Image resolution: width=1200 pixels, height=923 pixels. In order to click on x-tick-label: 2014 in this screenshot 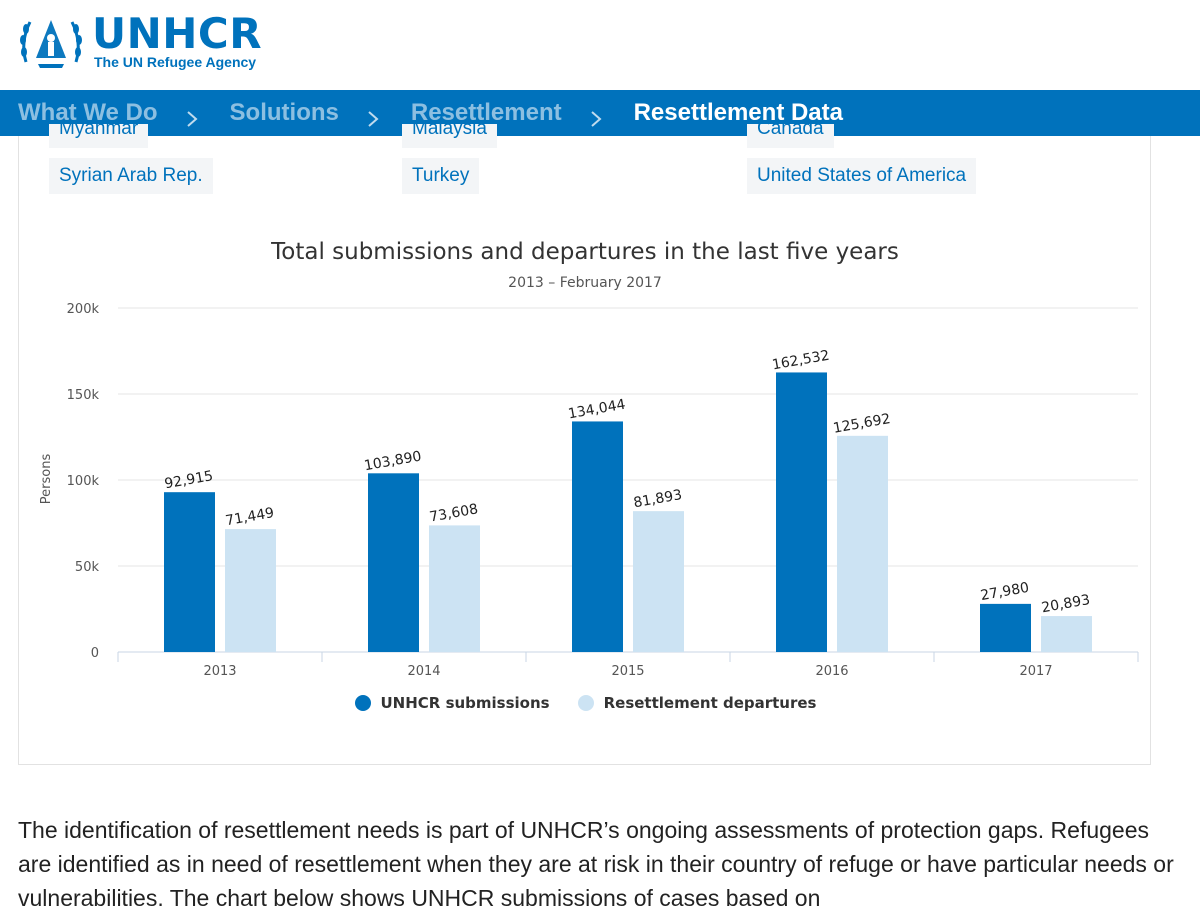, I will do `click(423, 671)`.